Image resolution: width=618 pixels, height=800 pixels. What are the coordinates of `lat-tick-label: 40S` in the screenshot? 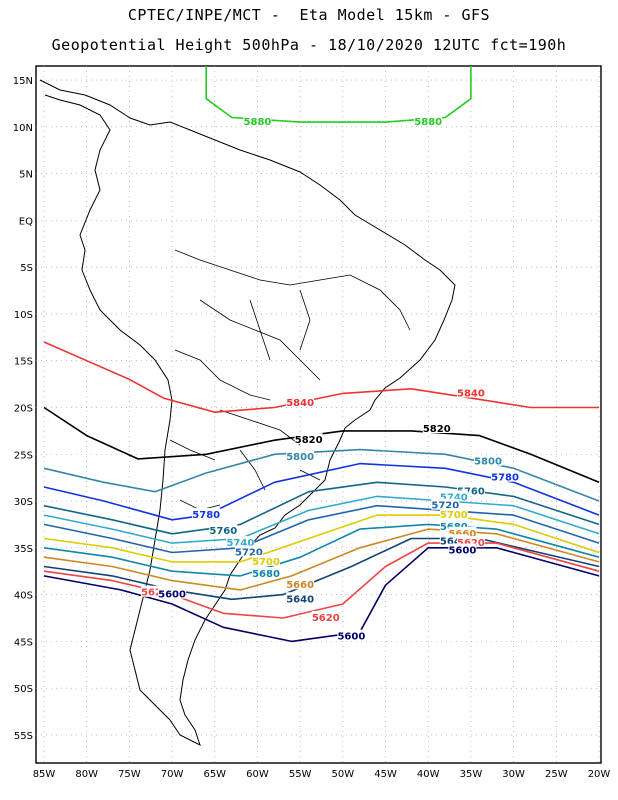 It's located at (23, 596).